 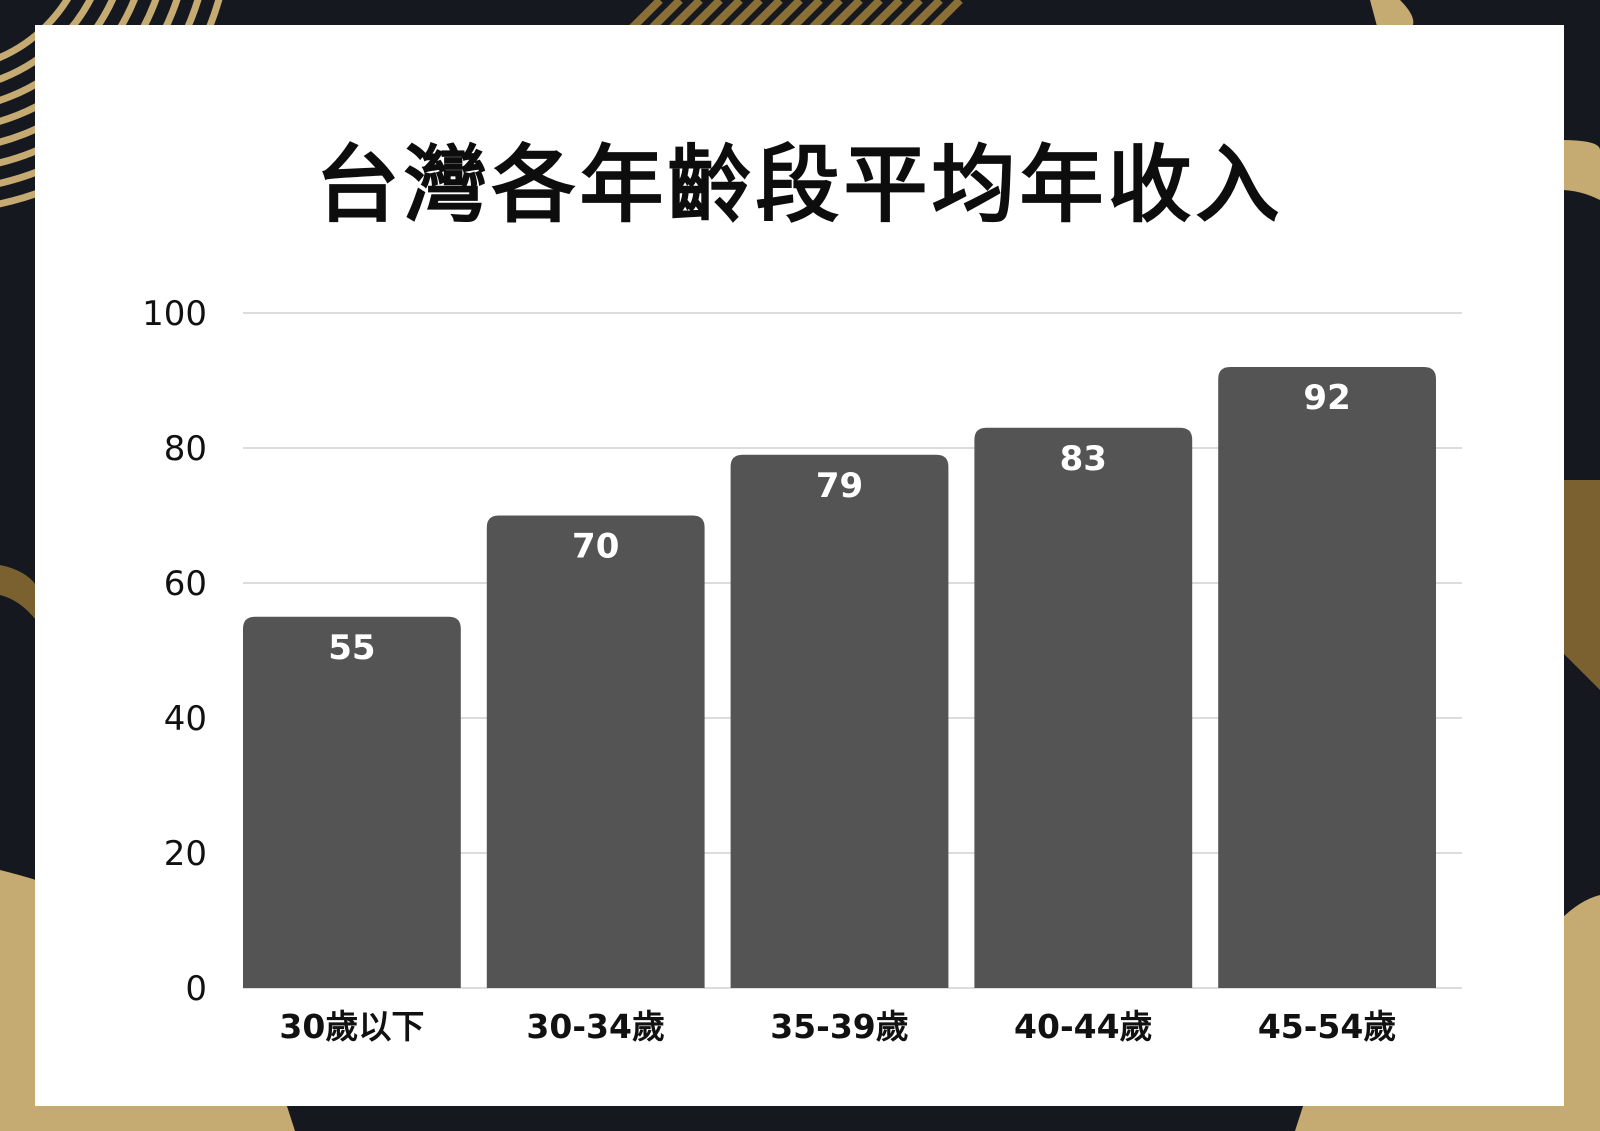 I want to click on x-category-label: 40-44歲, so click(x=1083, y=1026).